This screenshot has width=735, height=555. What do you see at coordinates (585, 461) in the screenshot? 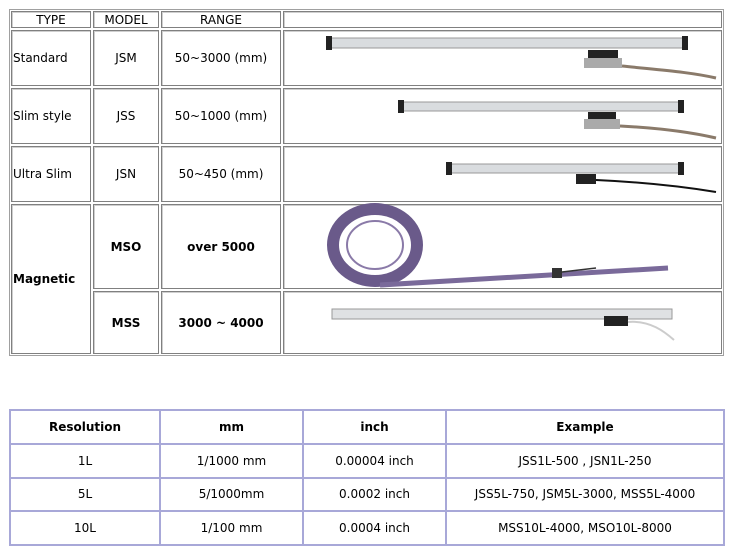
I see `table-cell: JSS1L-500 , JSN1L-250` at bounding box center [585, 461].